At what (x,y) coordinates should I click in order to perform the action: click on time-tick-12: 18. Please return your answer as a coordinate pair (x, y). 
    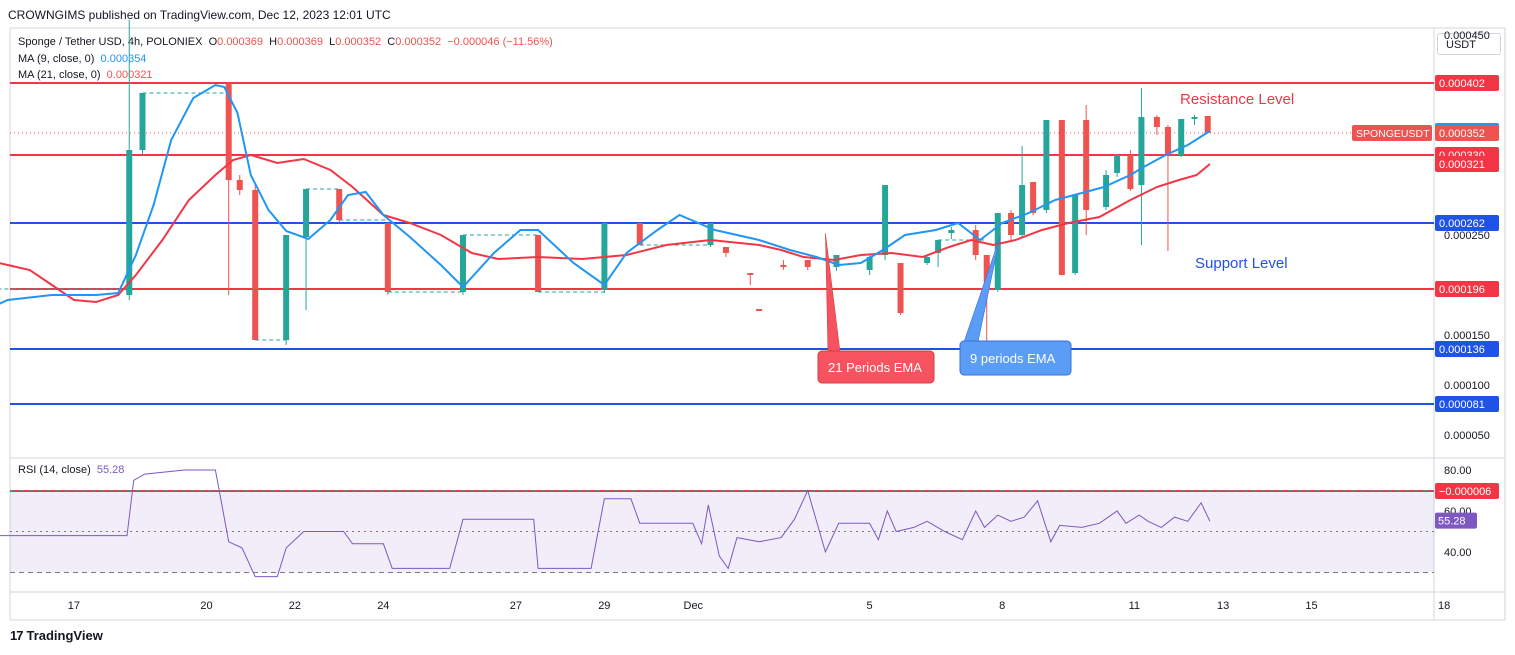
    Looking at the image, I should click on (1444, 606).